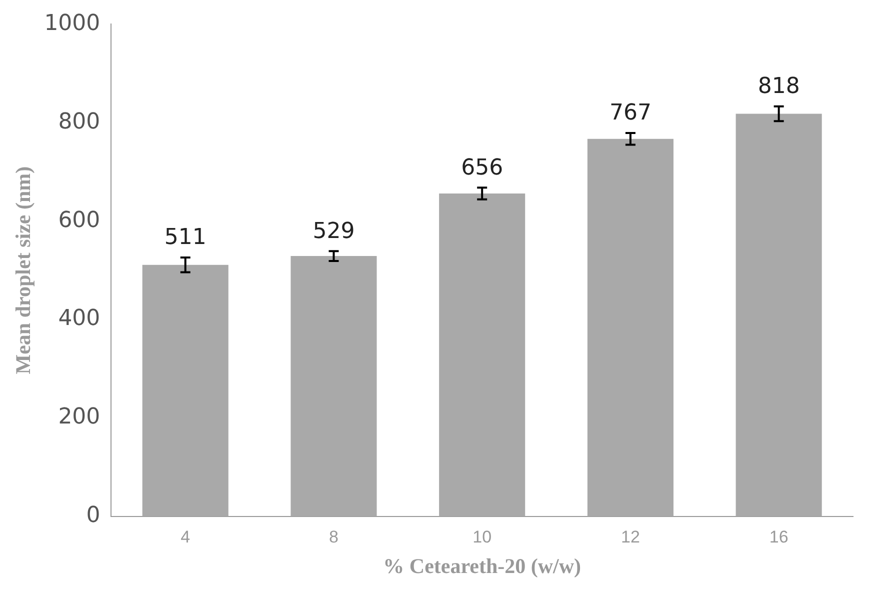 The height and width of the screenshot is (592, 871). What do you see at coordinates (482, 167) in the screenshot?
I see `data-label: 656` at bounding box center [482, 167].